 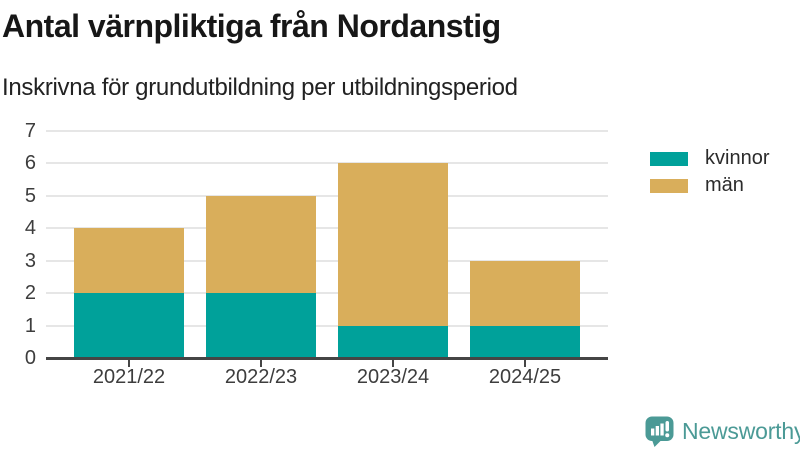 I want to click on y-axis-label-0: 0, so click(x=30, y=358).